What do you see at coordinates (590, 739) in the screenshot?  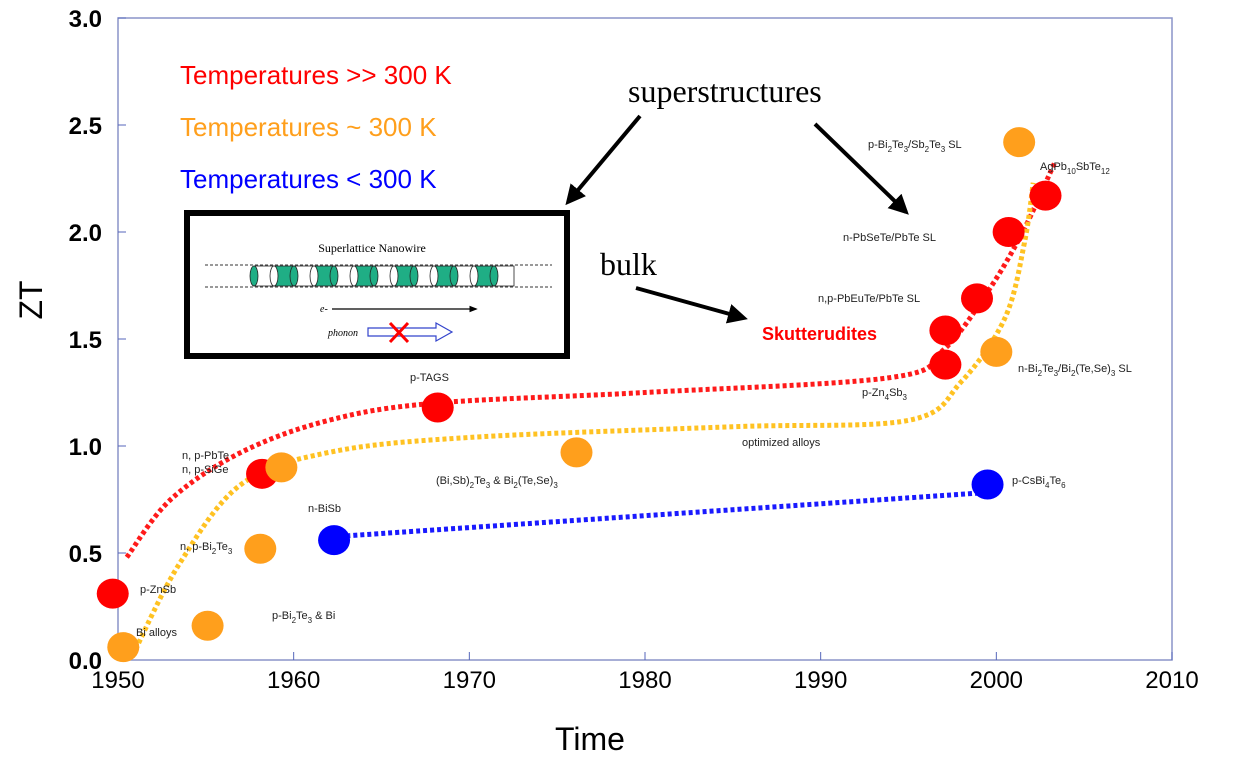 I see `x-axis-title: Time` at bounding box center [590, 739].